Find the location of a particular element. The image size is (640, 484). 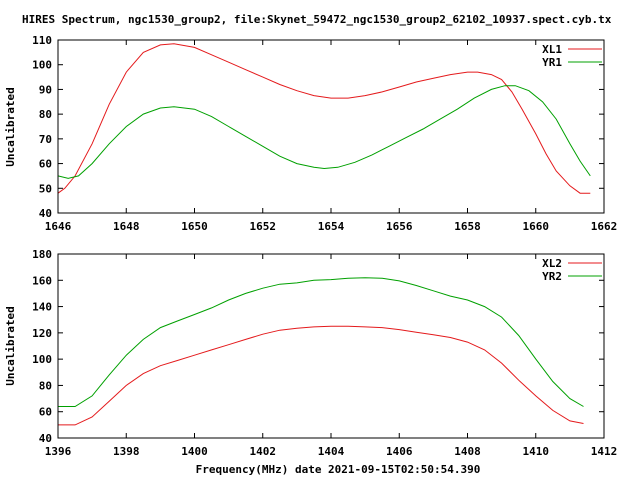

y-tick-label: 140 is located at coordinates (42, 307).